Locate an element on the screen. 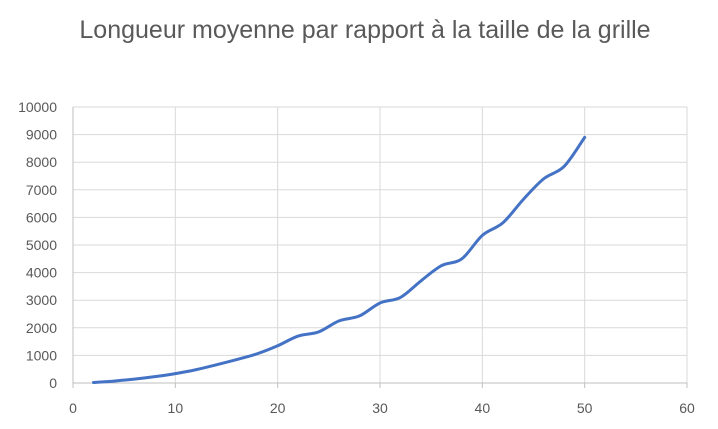 This screenshot has height=429, width=718. y-tick-label: 8000 is located at coordinates (41, 162).